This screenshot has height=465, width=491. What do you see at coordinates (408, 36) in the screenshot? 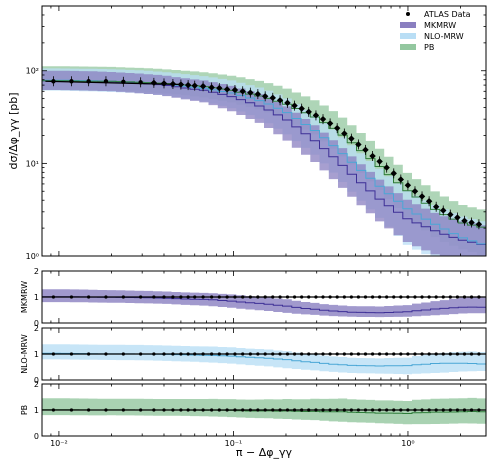
I see `legend-swatch-nlo-mrw` at bounding box center [408, 36].